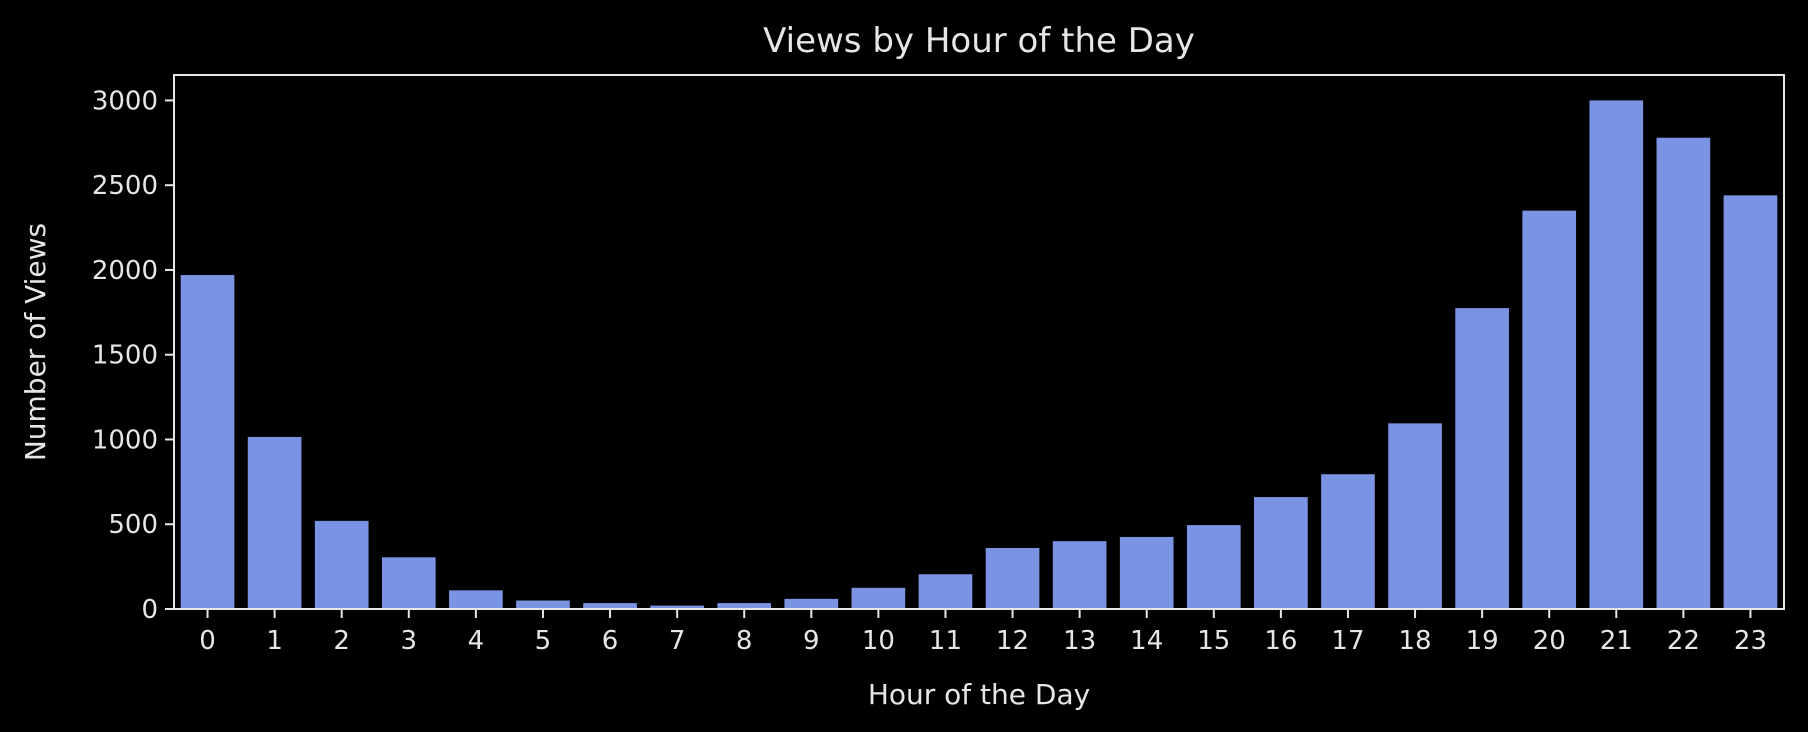 The image size is (1808, 732). What do you see at coordinates (125, 101) in the screenshot?
I see `y-tick-label: 3000` at bounding box center [125, 101].